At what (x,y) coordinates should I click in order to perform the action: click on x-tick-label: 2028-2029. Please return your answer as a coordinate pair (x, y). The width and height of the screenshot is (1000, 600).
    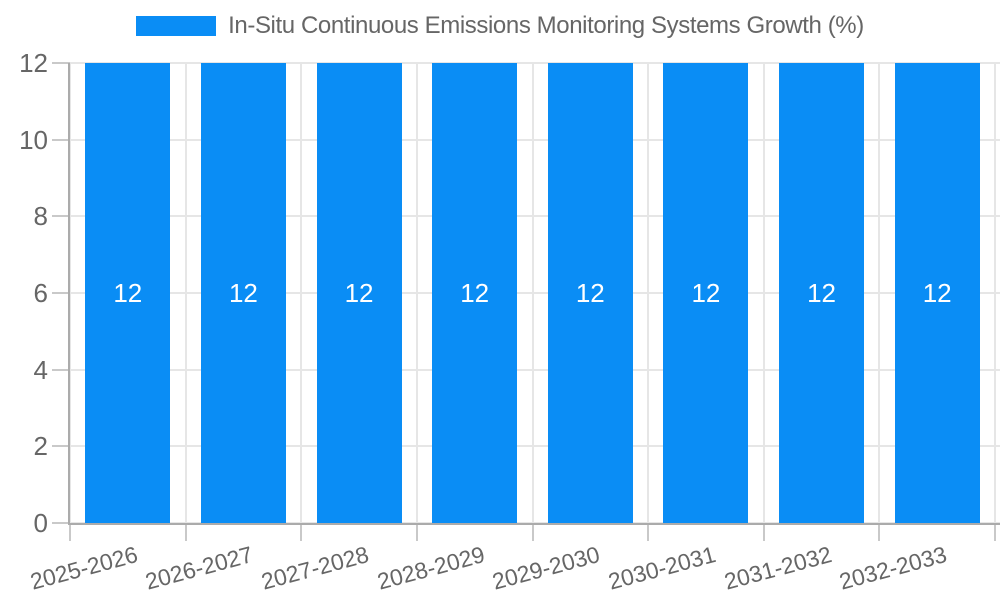
    Looking at the image, I should click on (431, 568).